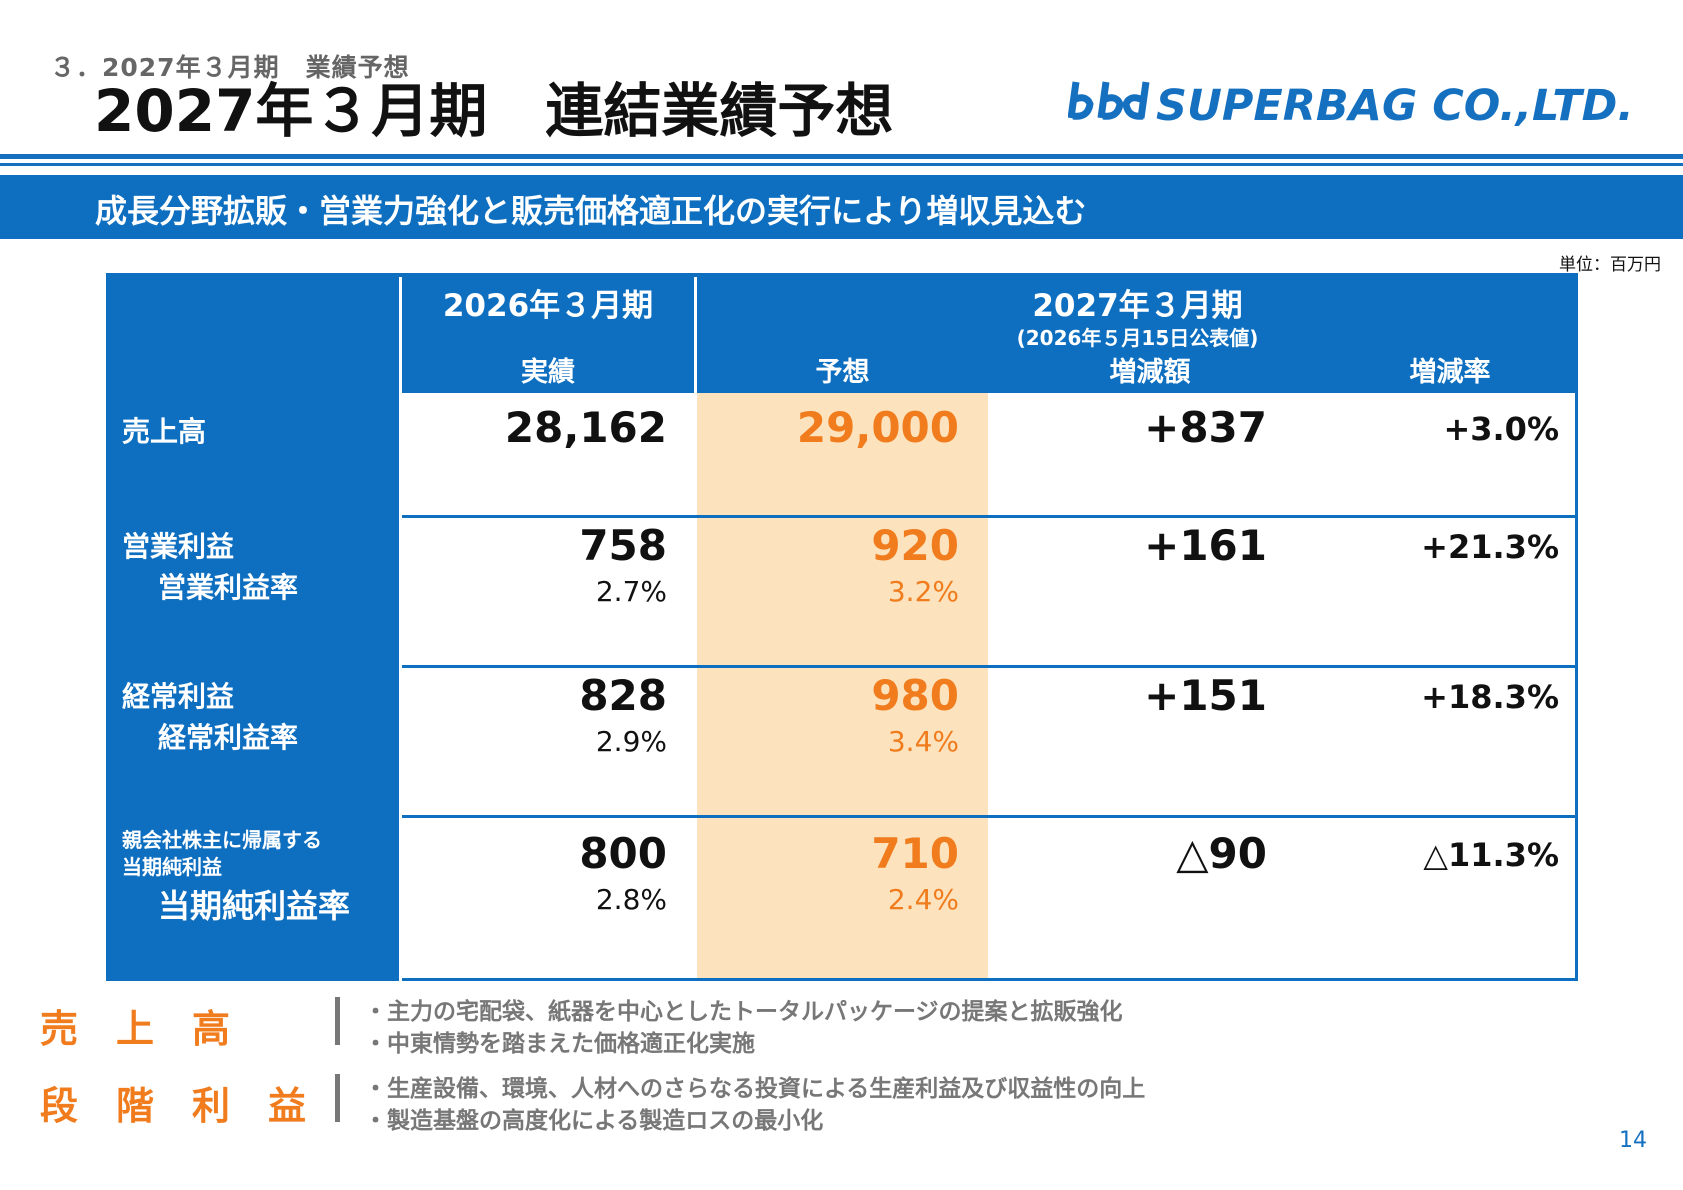  I want to click on headline-banner, so click(841, 207).